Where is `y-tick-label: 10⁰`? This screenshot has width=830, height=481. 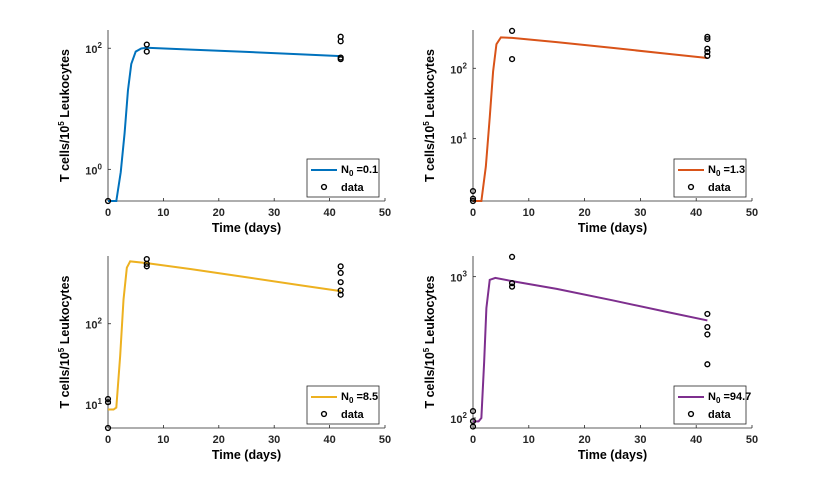
y-tick-label: 10⁰ is located at coordinates (93, 169).